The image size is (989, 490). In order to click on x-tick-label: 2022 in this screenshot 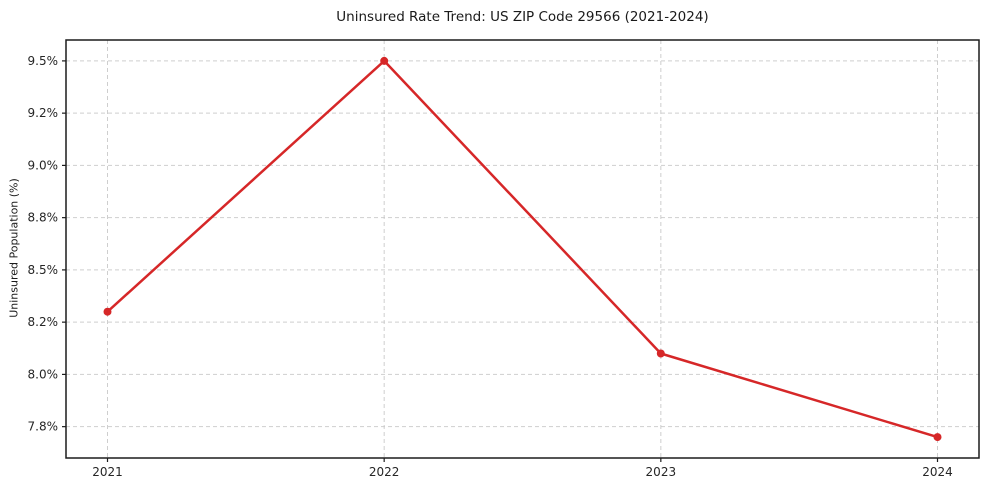, I will do `click(384, 472)`.